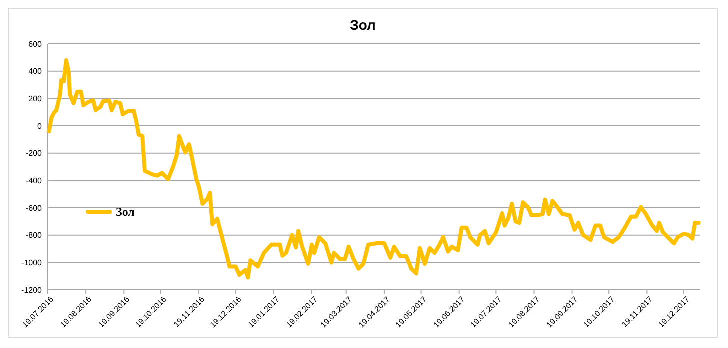  Describe the element at coordinates (35, 99) in the screenshot. I see `y-tick-label: 200` at that location.